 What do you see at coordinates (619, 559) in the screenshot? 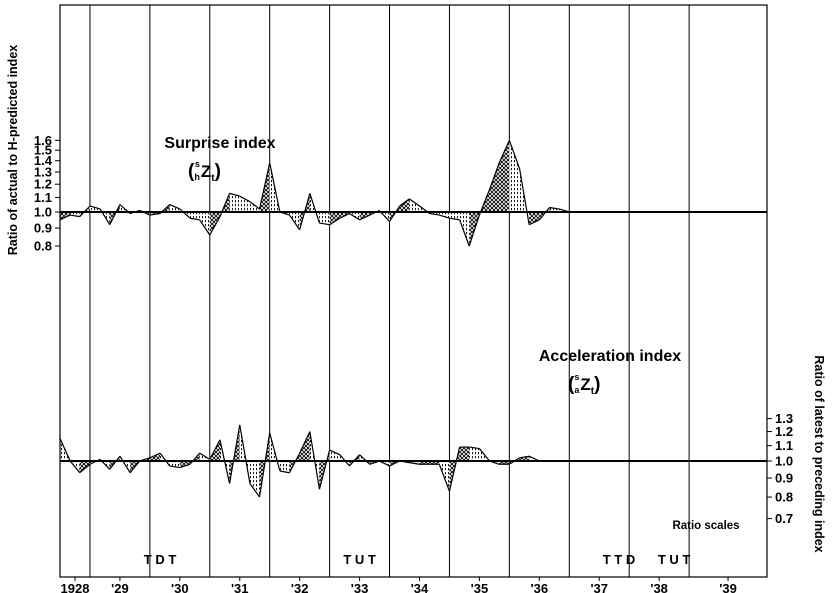
I see `turning-point-marker: T T D` at bounding box center [619, 559].